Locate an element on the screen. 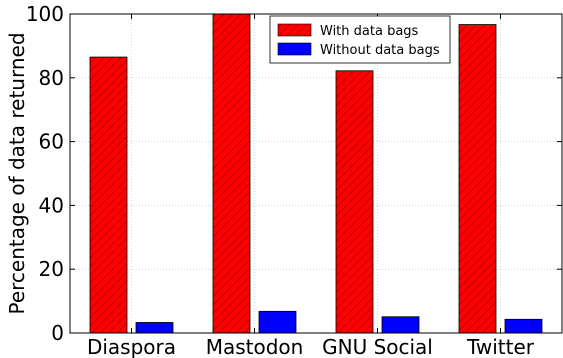 The width and height of the screenshot is (563, 358). y-tick-label: 60 is located at coordinates (51, 142).